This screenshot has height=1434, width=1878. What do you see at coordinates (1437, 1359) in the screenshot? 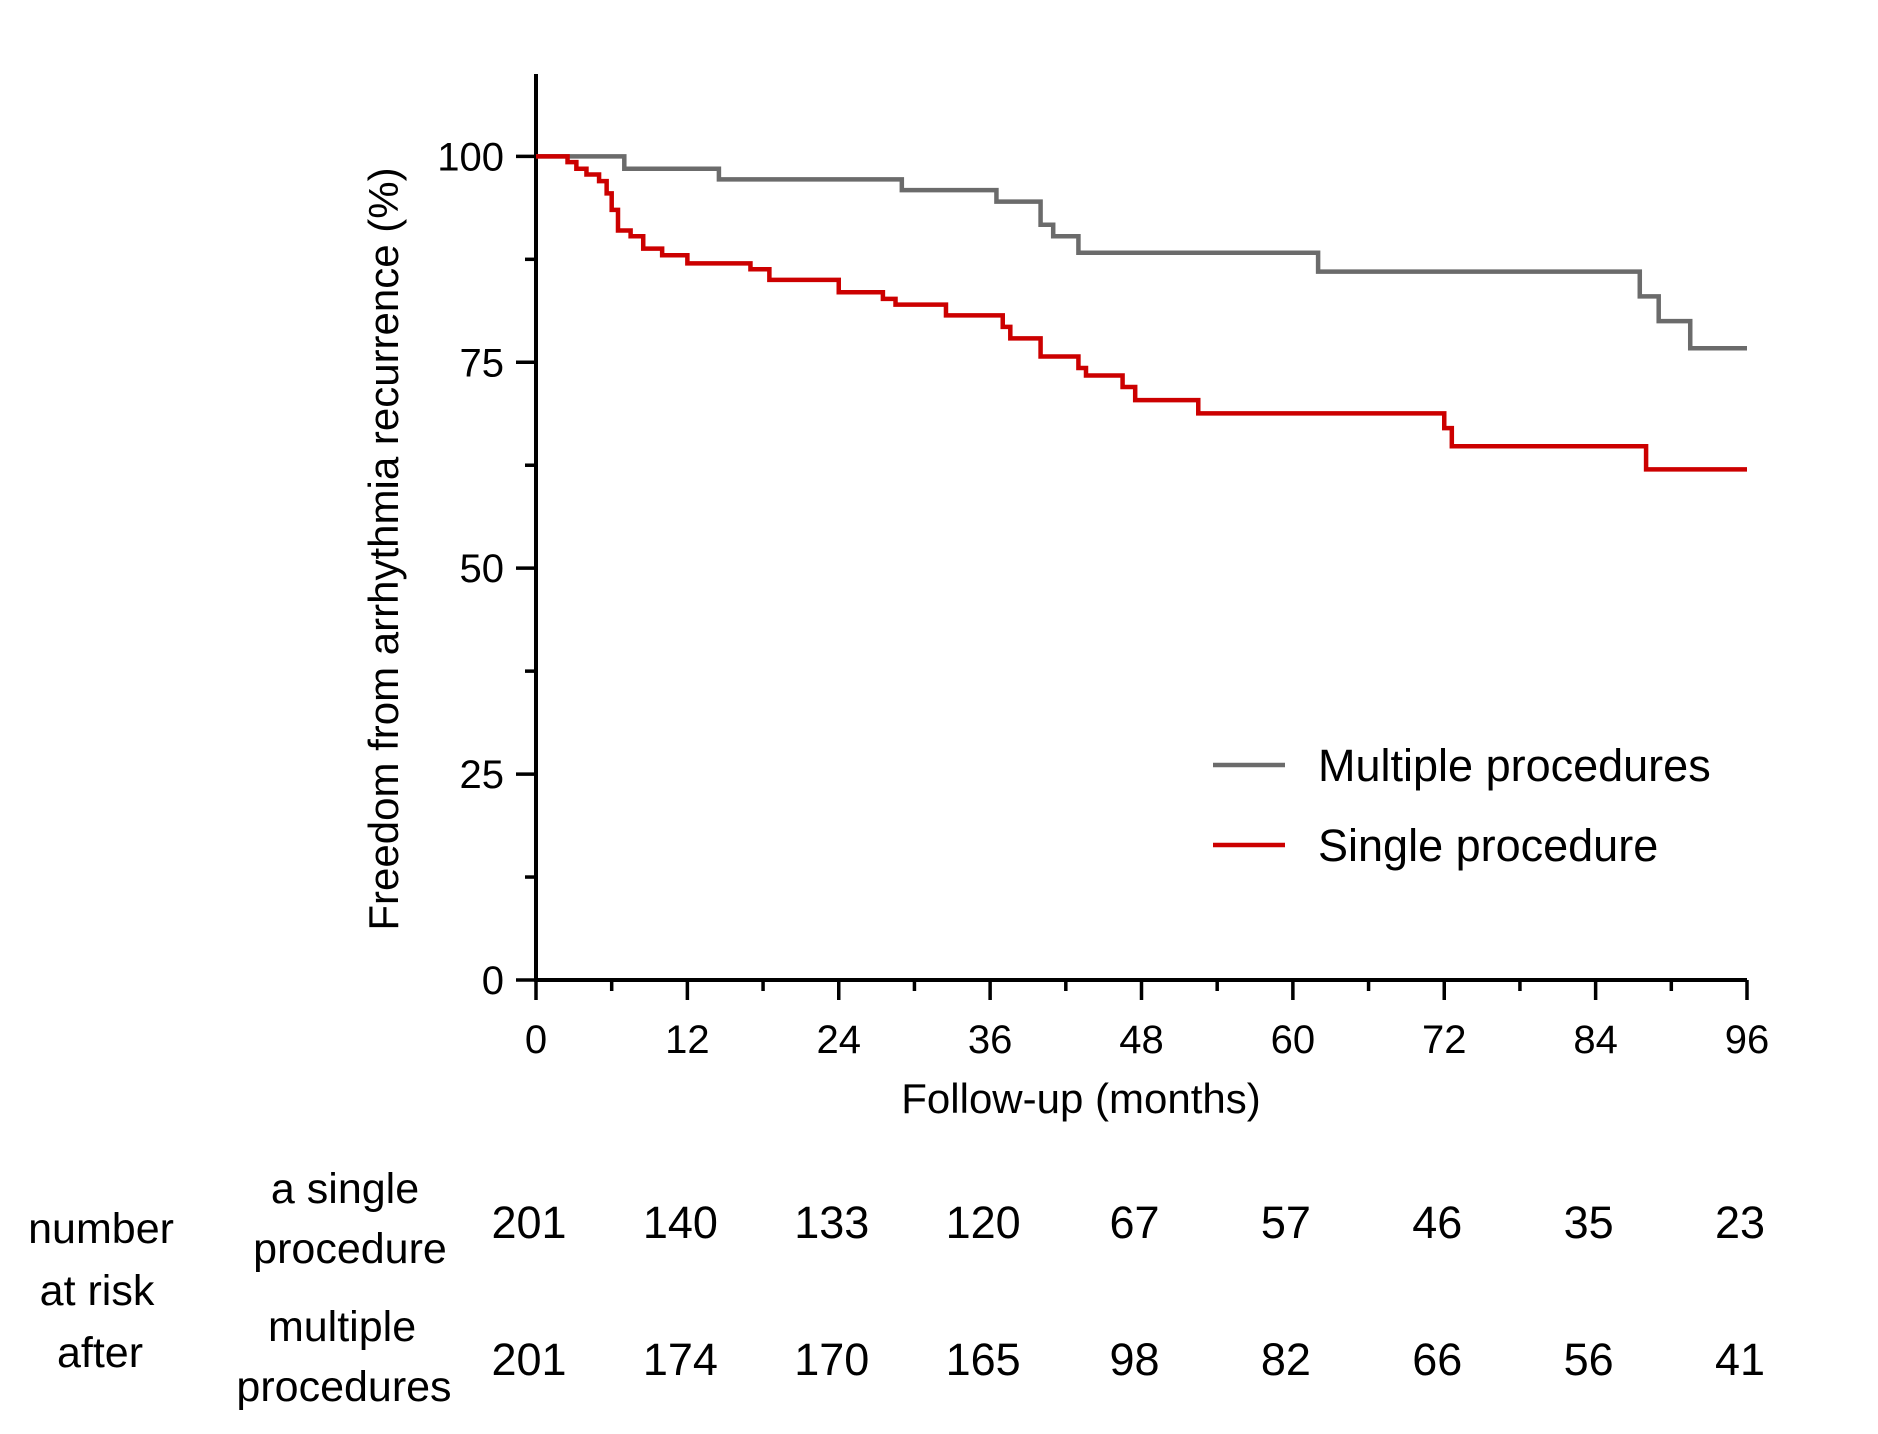
I see `risk-value: 66` at bounding box center [1437, 1359].